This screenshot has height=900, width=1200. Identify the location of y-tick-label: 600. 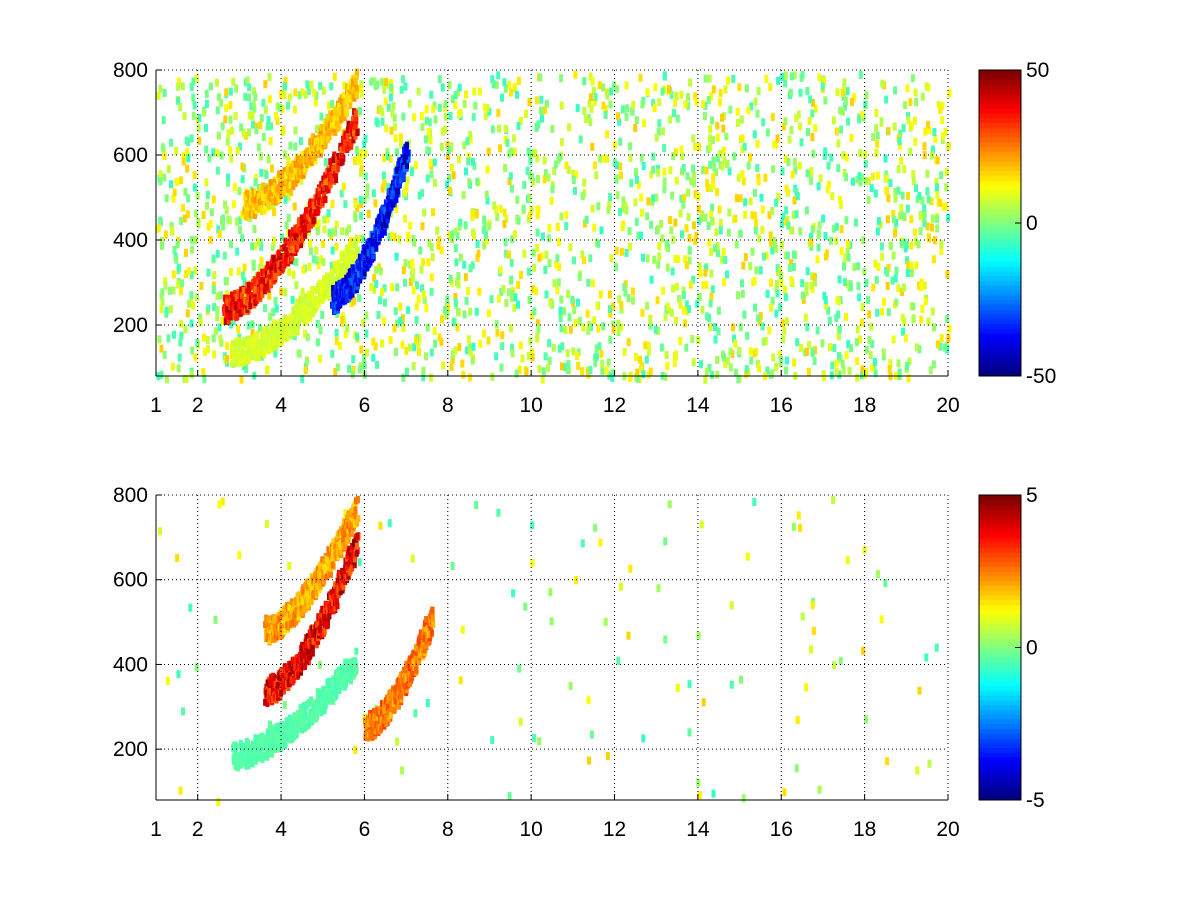
(130, 155).